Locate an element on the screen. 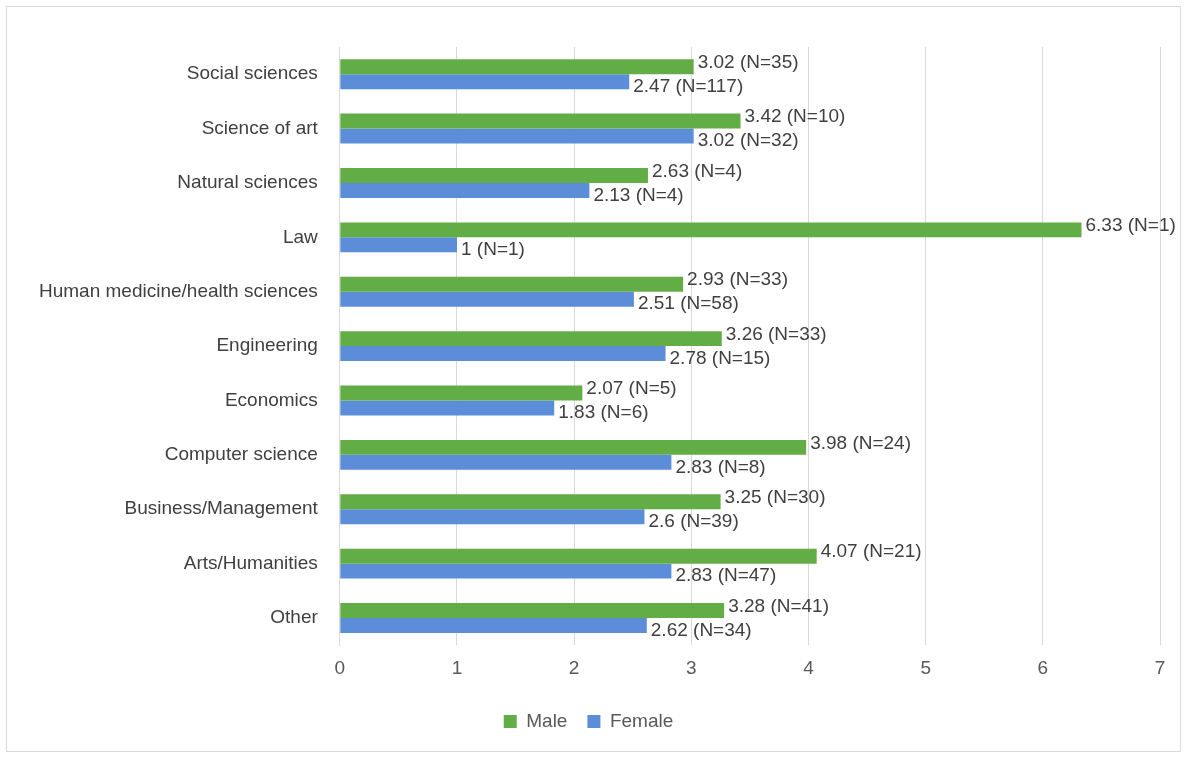  data-label: 2.62 (N=34) is located at coordinates (701, 629).